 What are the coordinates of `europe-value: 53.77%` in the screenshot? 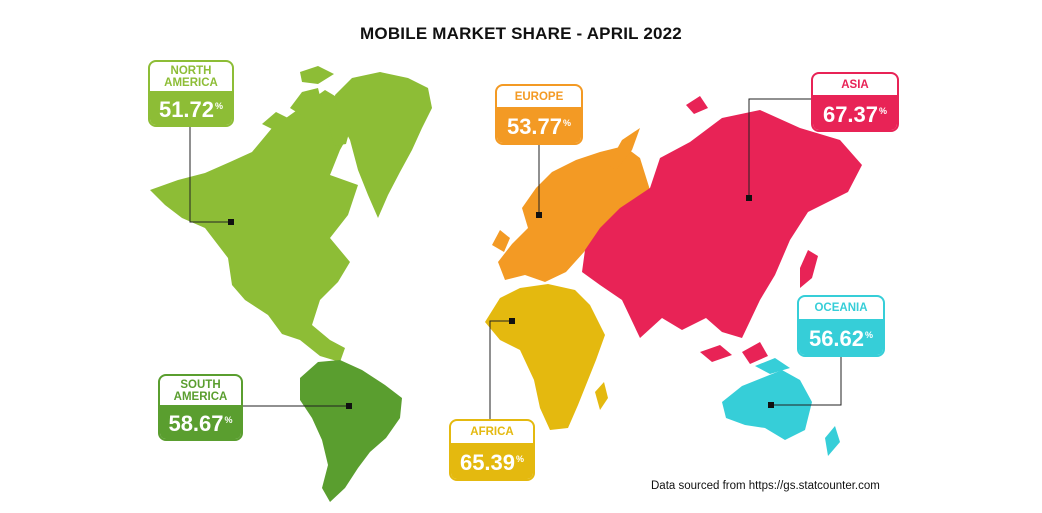 It's located at (539, 125).